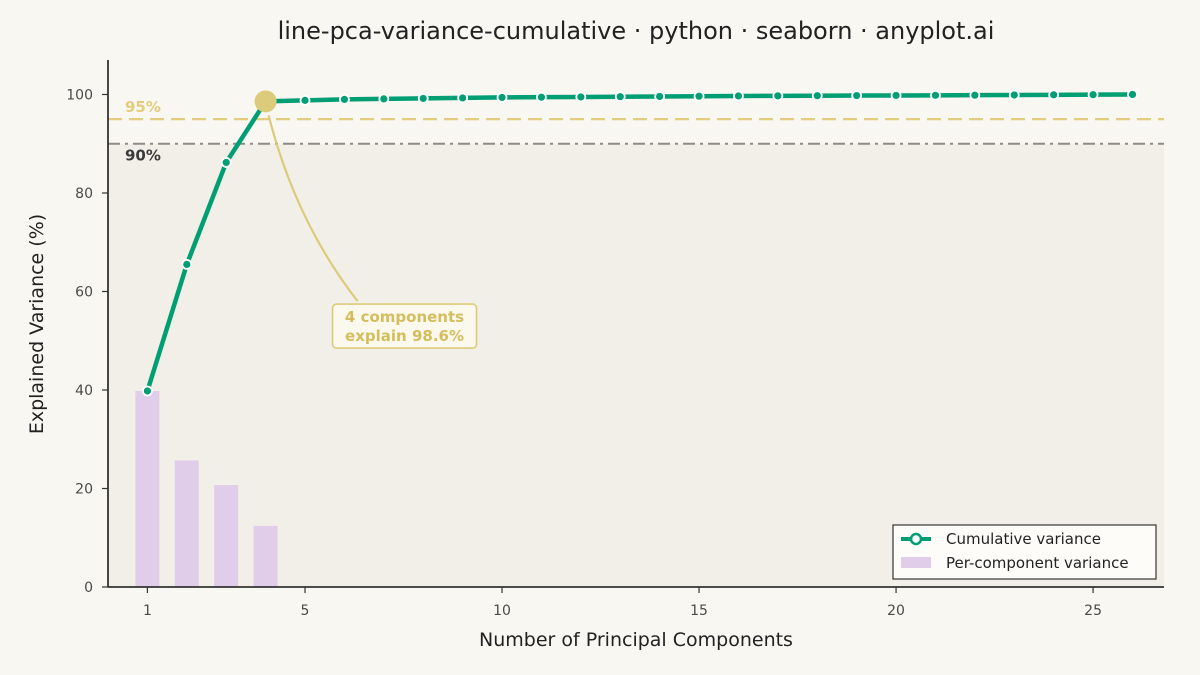  I want to click on y-tick-label: 20, so click(84, 489).